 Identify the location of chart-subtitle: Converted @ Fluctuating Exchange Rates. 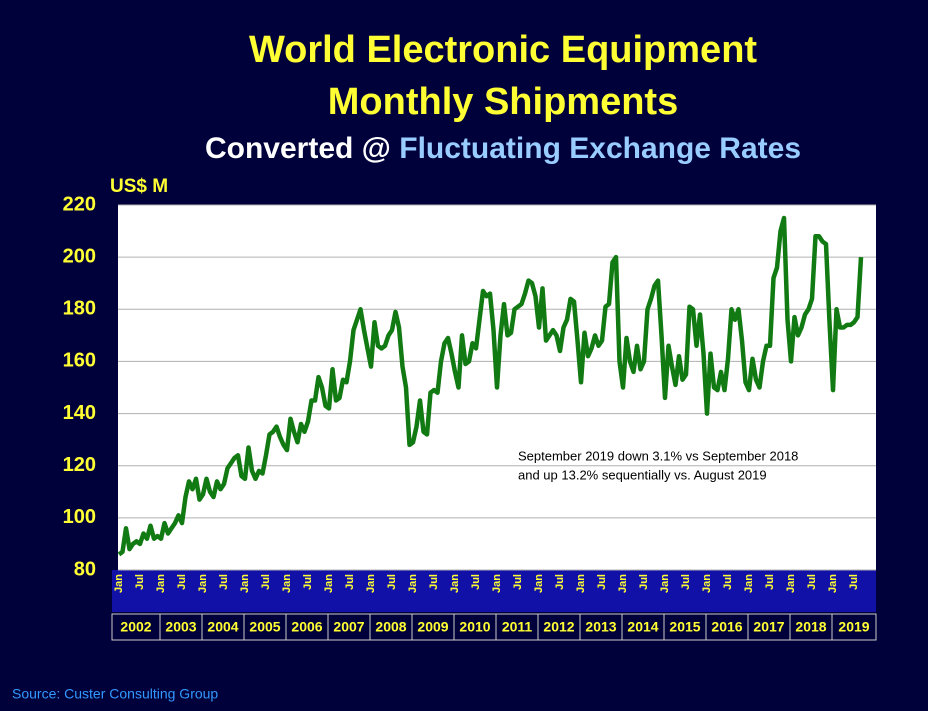
(503, 148).